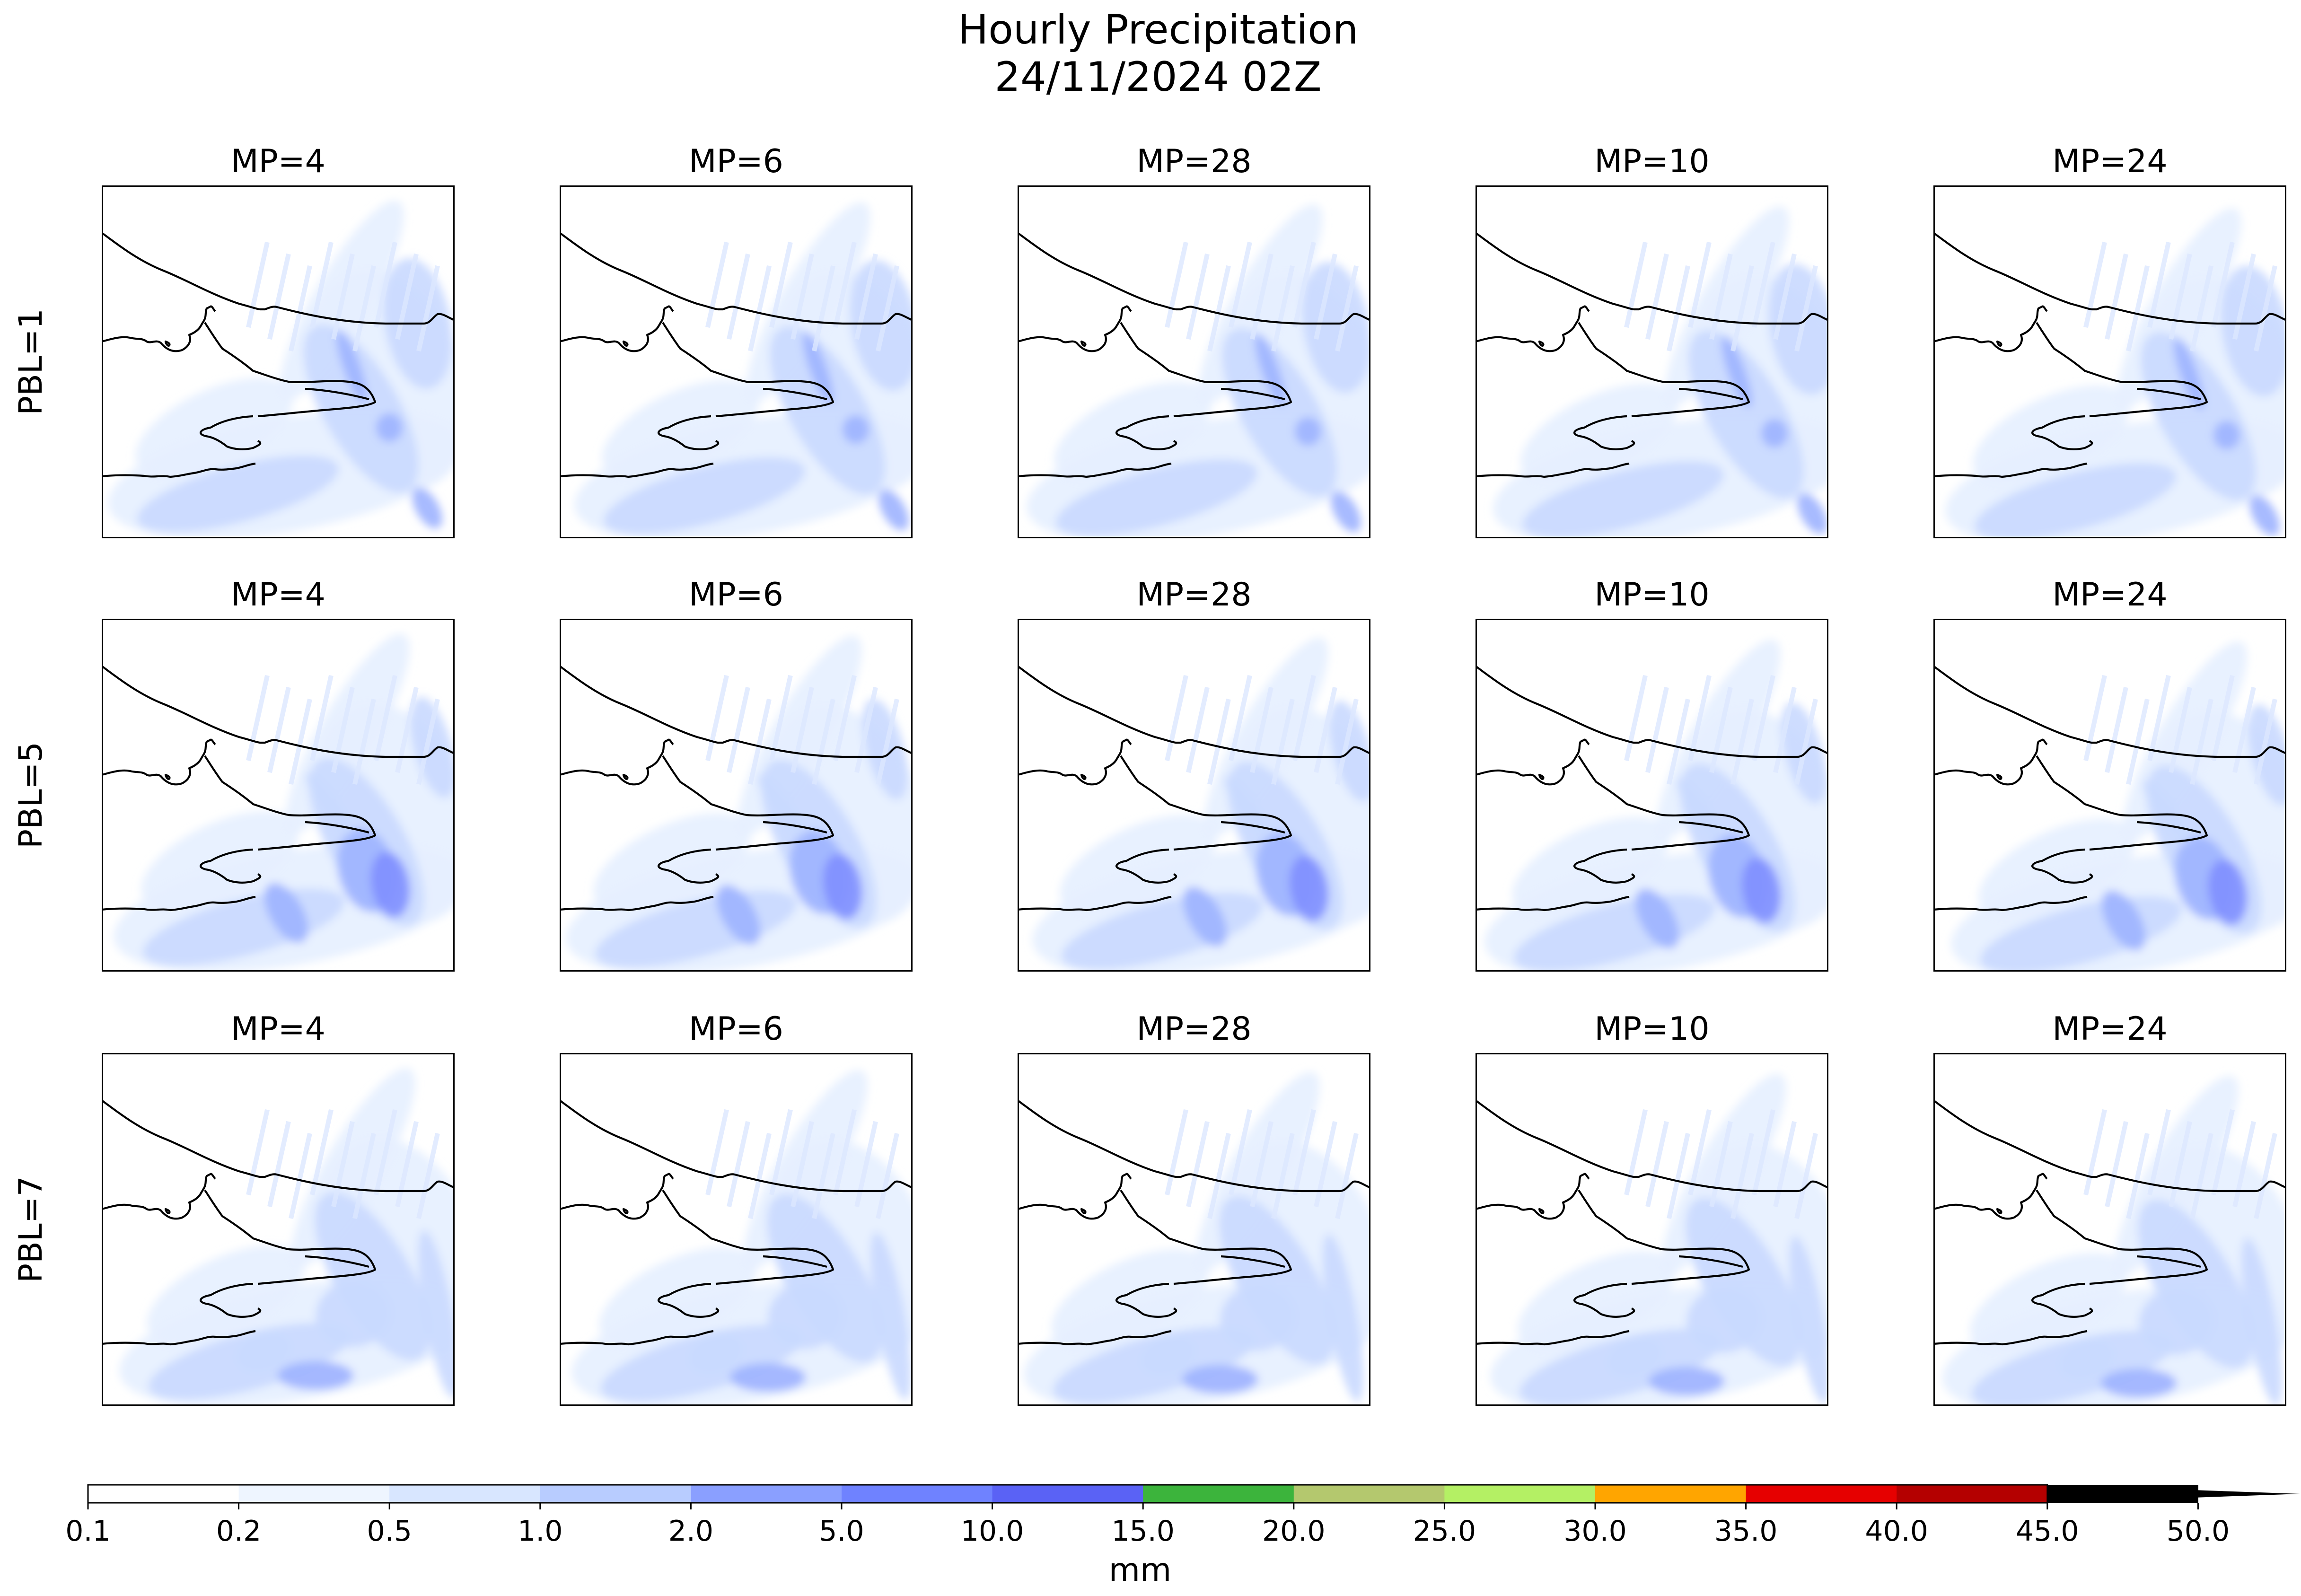  Describe the element at coordinates (842, 1531) in the screenshot. I see `colorbar-tick-label: 5.0` at that location.